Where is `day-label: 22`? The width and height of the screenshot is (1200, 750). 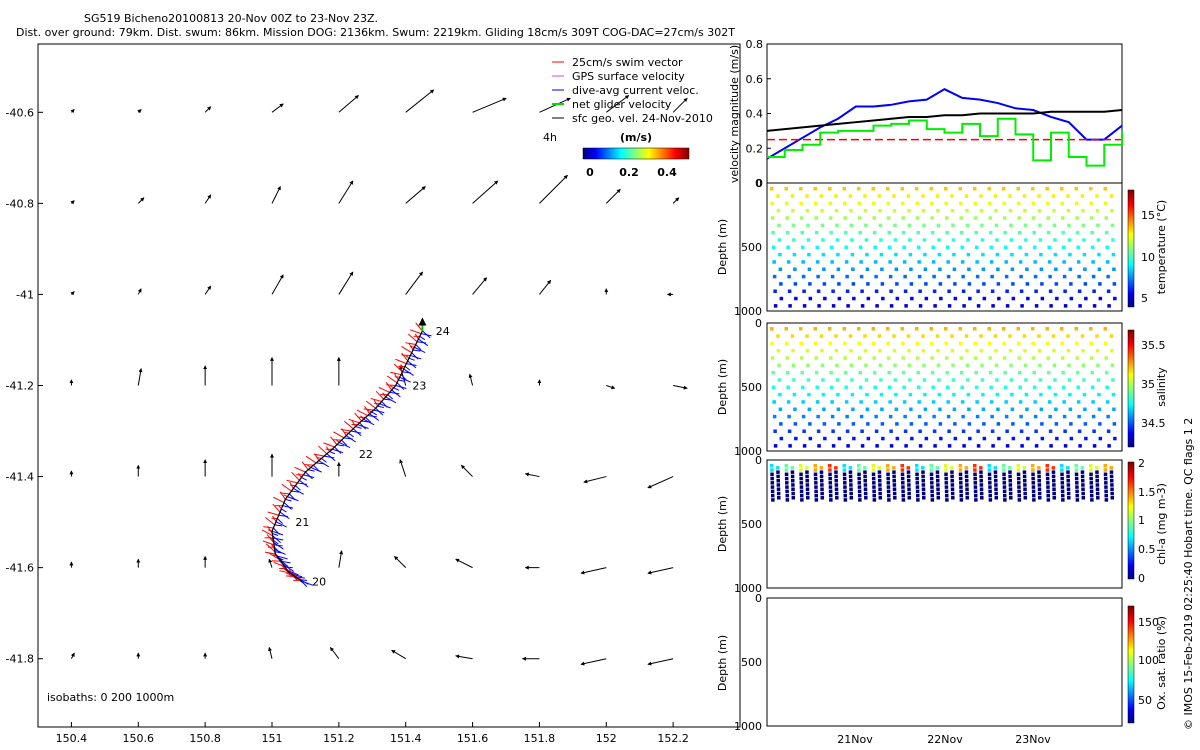 day-label: 22 is located at coordinates (366, 454).